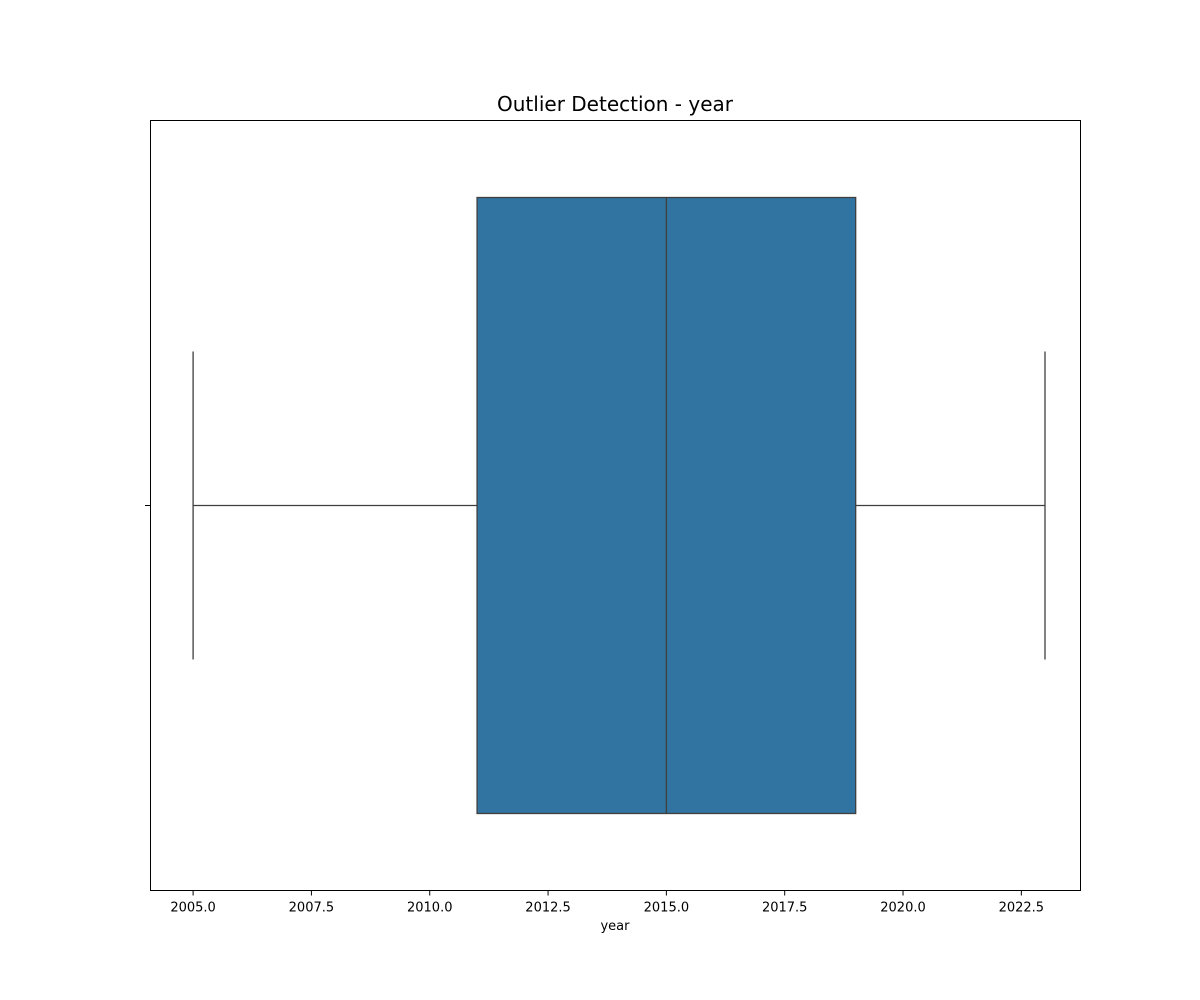 The height and width of the screenshot is (1000, 1200). I want to click on x-tick-label: 2007.5, so click(312, 908).